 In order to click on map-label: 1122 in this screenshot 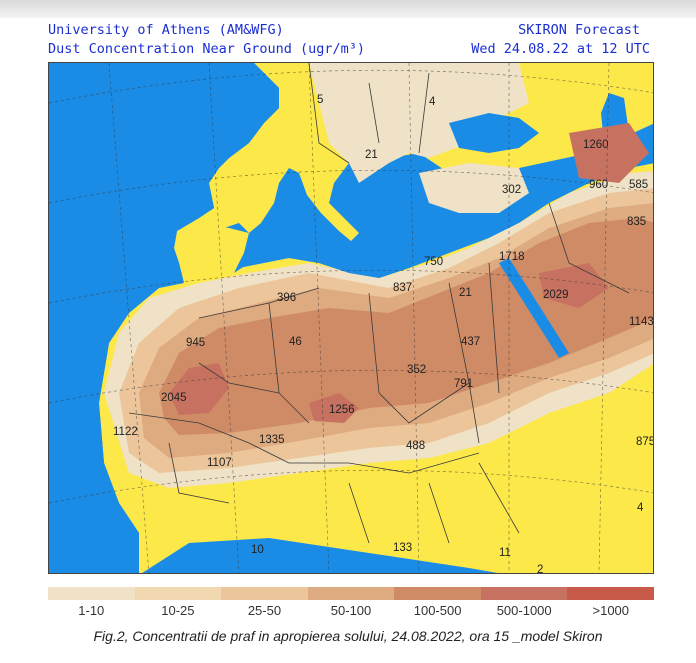, I will do `click(125, 432)`.